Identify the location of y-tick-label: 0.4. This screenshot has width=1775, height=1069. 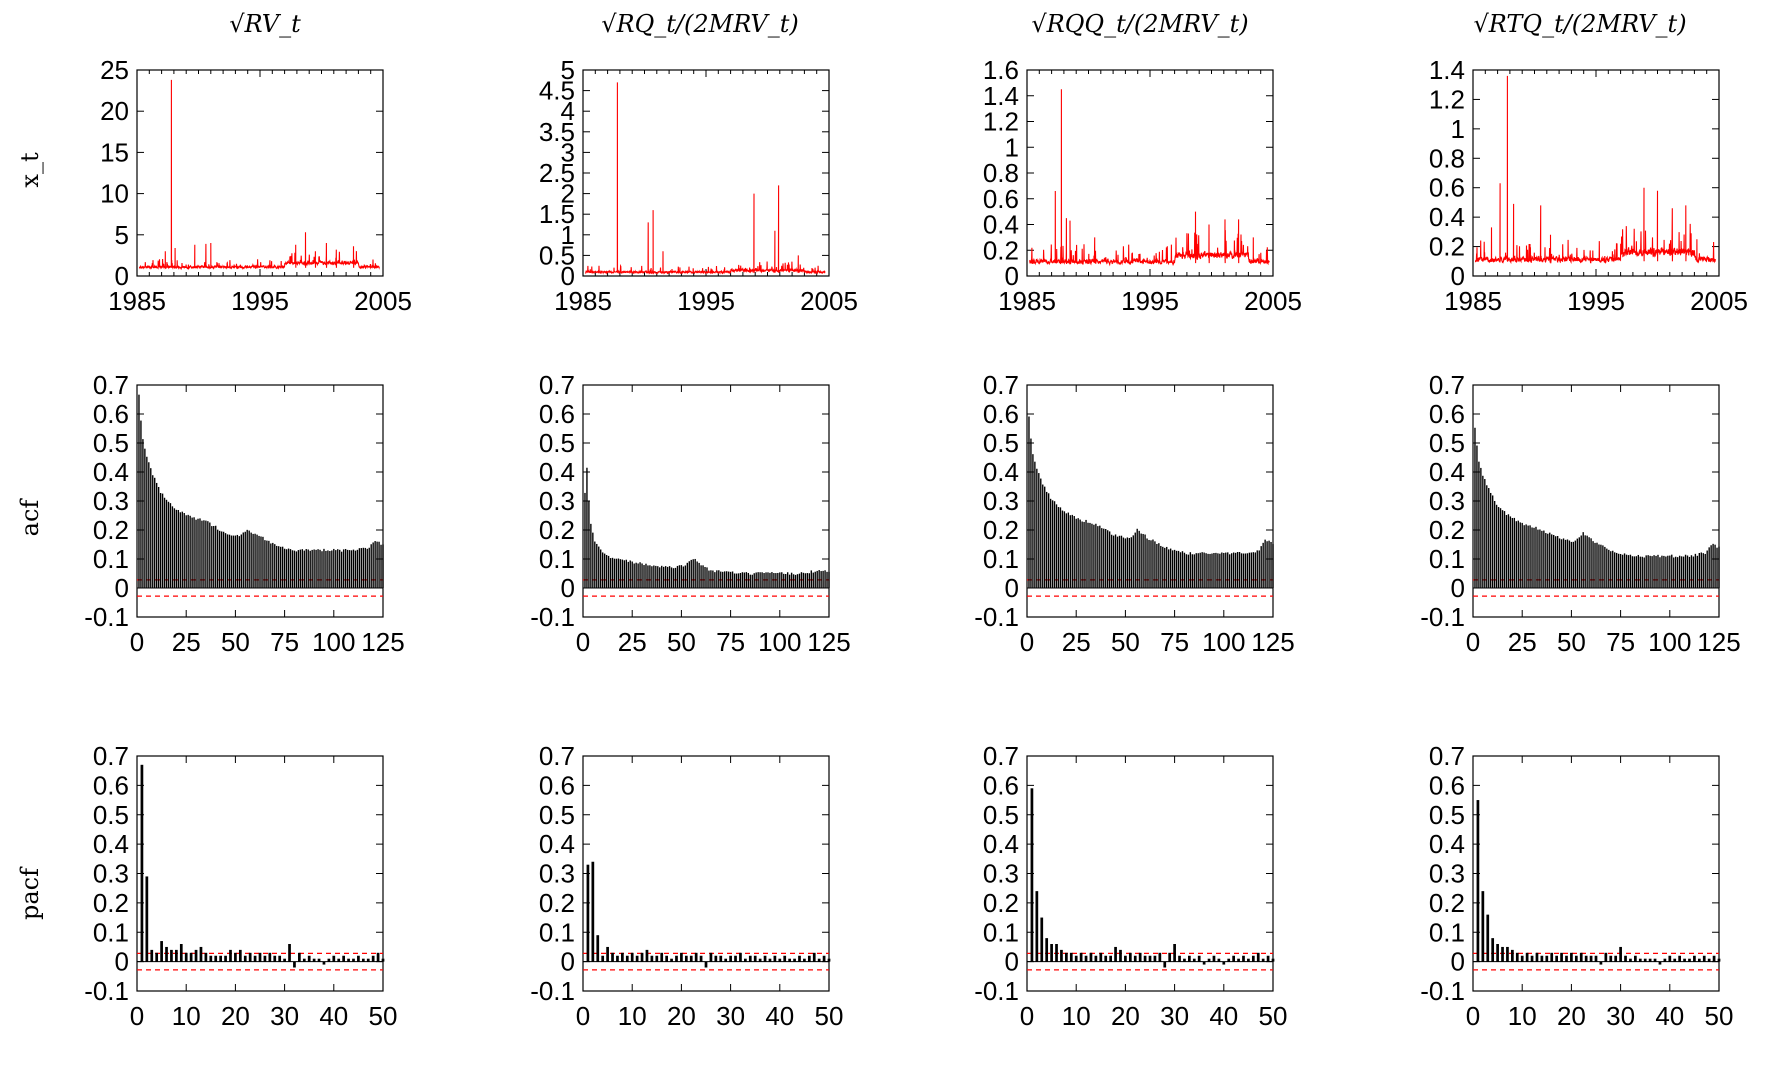
(1001, 844).